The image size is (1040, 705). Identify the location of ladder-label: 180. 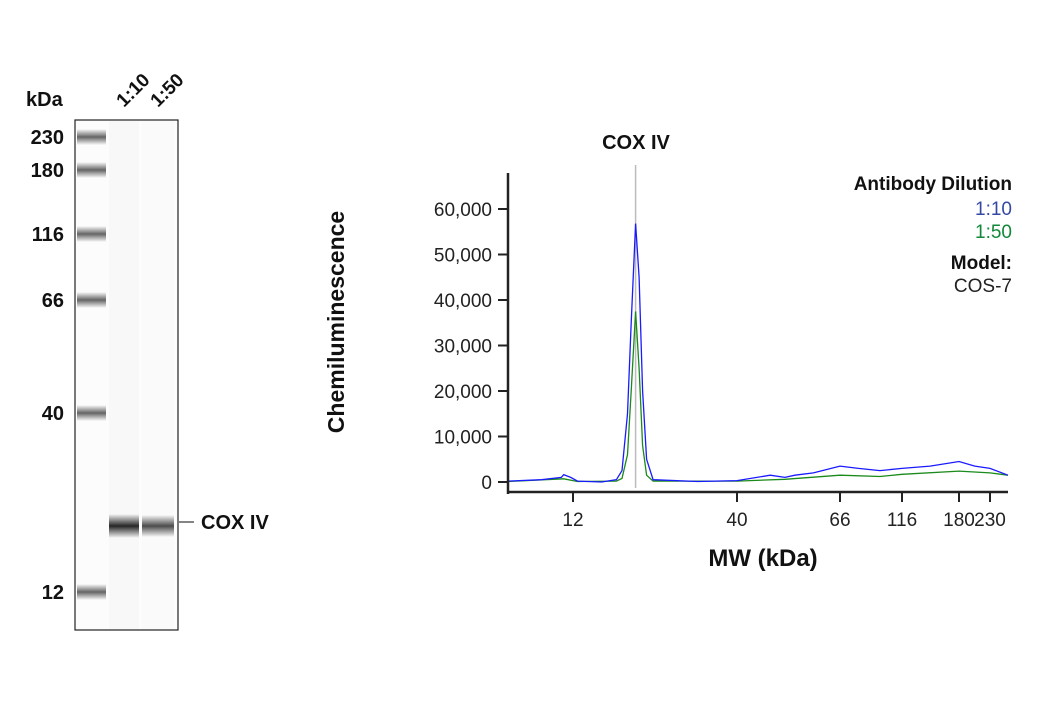
(47, 171).